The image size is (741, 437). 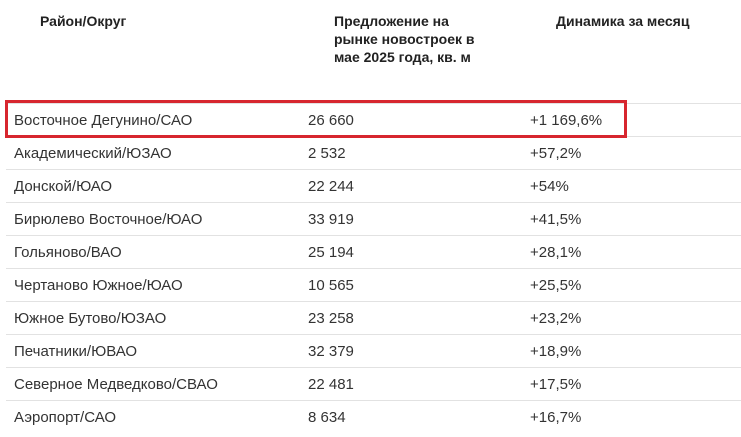 What do you see at coordinates (373, 285) in the screenshot?
I see `table-row: Чертаново Южное/ЮАО 10 565 +25,5%` at bounding box center [373, 285].